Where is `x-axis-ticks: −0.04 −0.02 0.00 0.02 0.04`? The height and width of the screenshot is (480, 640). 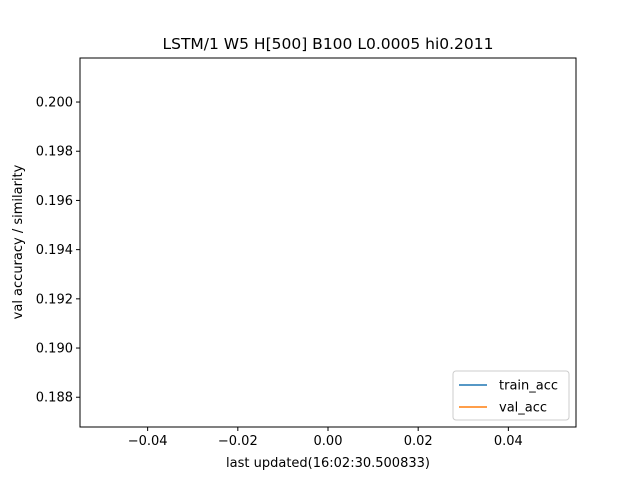 x-axis-ticks: −0.04 −0.02 0.00 0.02 0.04 is located at coordinates (325, 438).